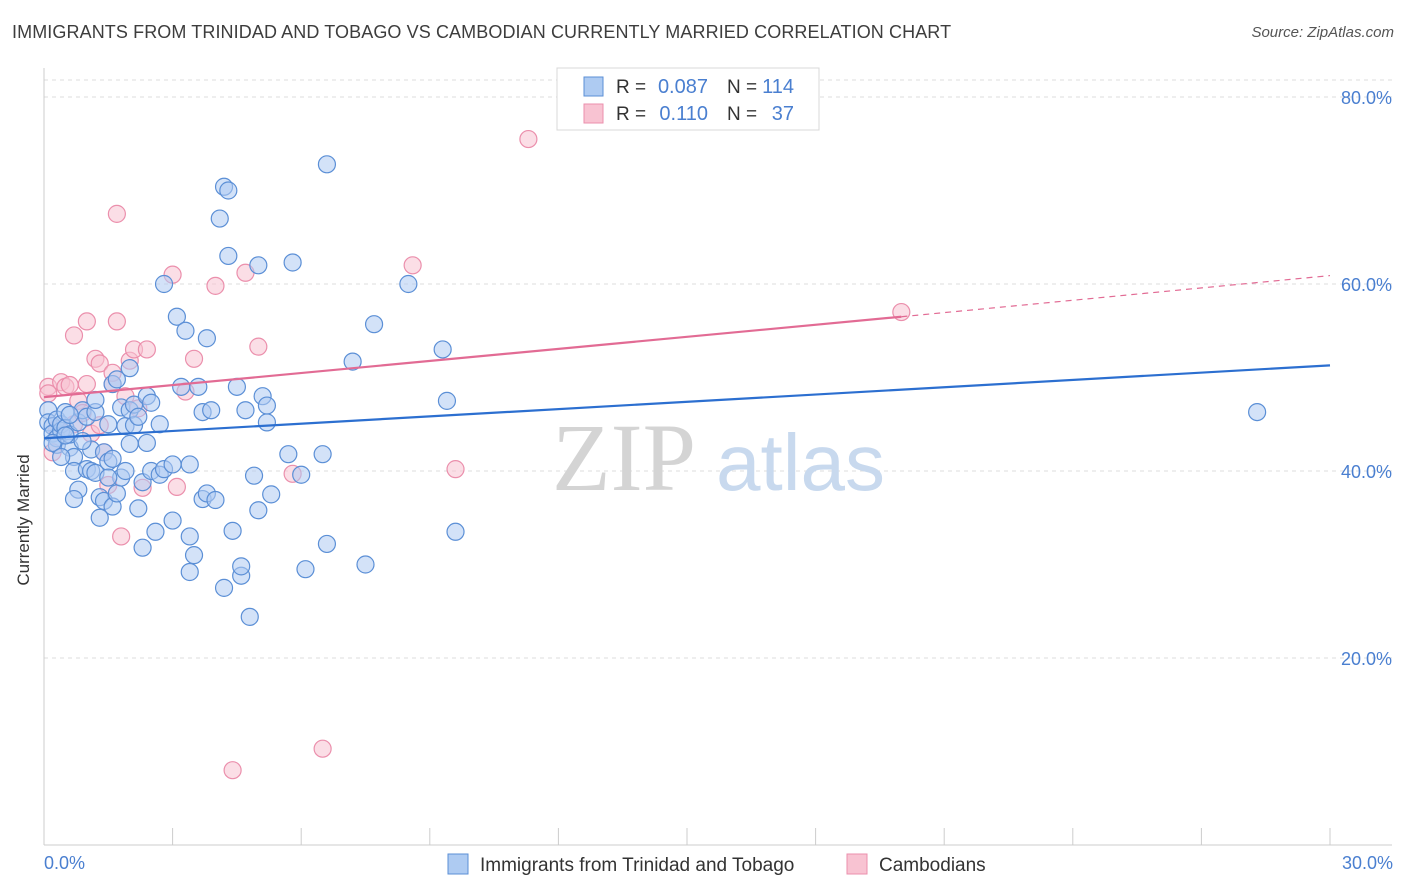 Image resolution: width=1406 pixels, height=892 pixels. What do you see at coordinates (932, 865) in the screenshot?
I see `bottom-legend-label-cambodians: Cambodians` at bounding box center [932, 865].